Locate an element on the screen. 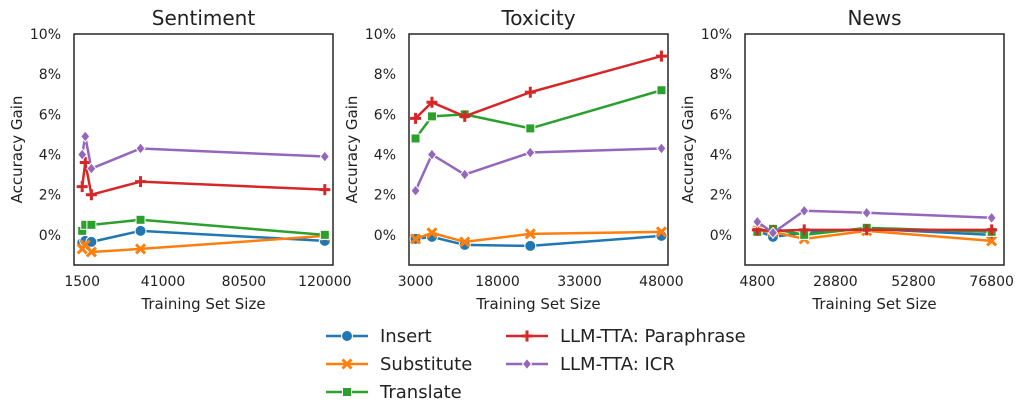 Image resolution: width=1024 pixels, height=420 pixels. panel-title: News is located at coordinates (874, 18).